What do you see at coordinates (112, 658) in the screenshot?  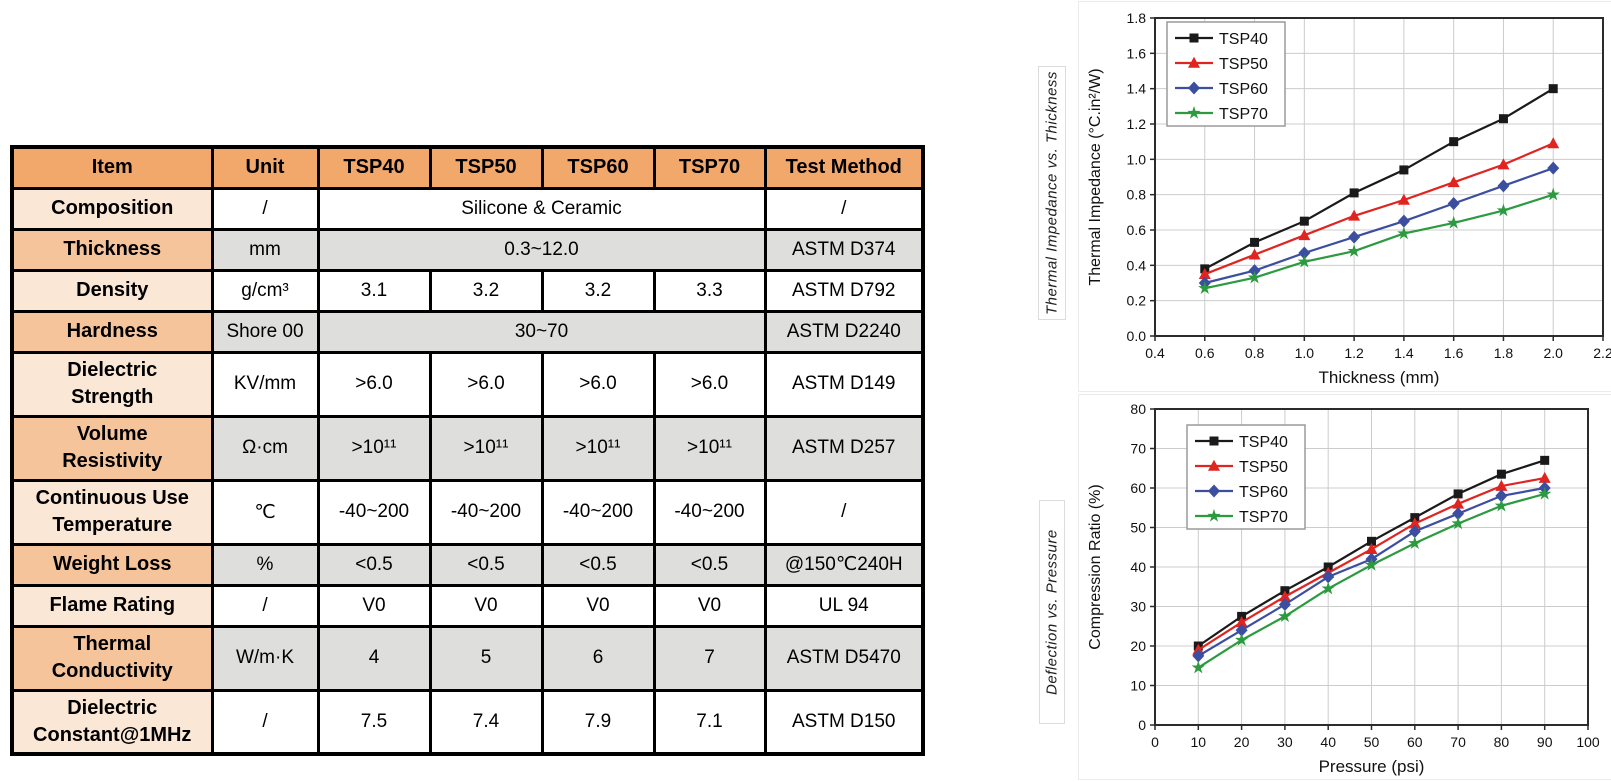 I see `item-cell: Thermal Conductivity` at bounding box center [112, 658].